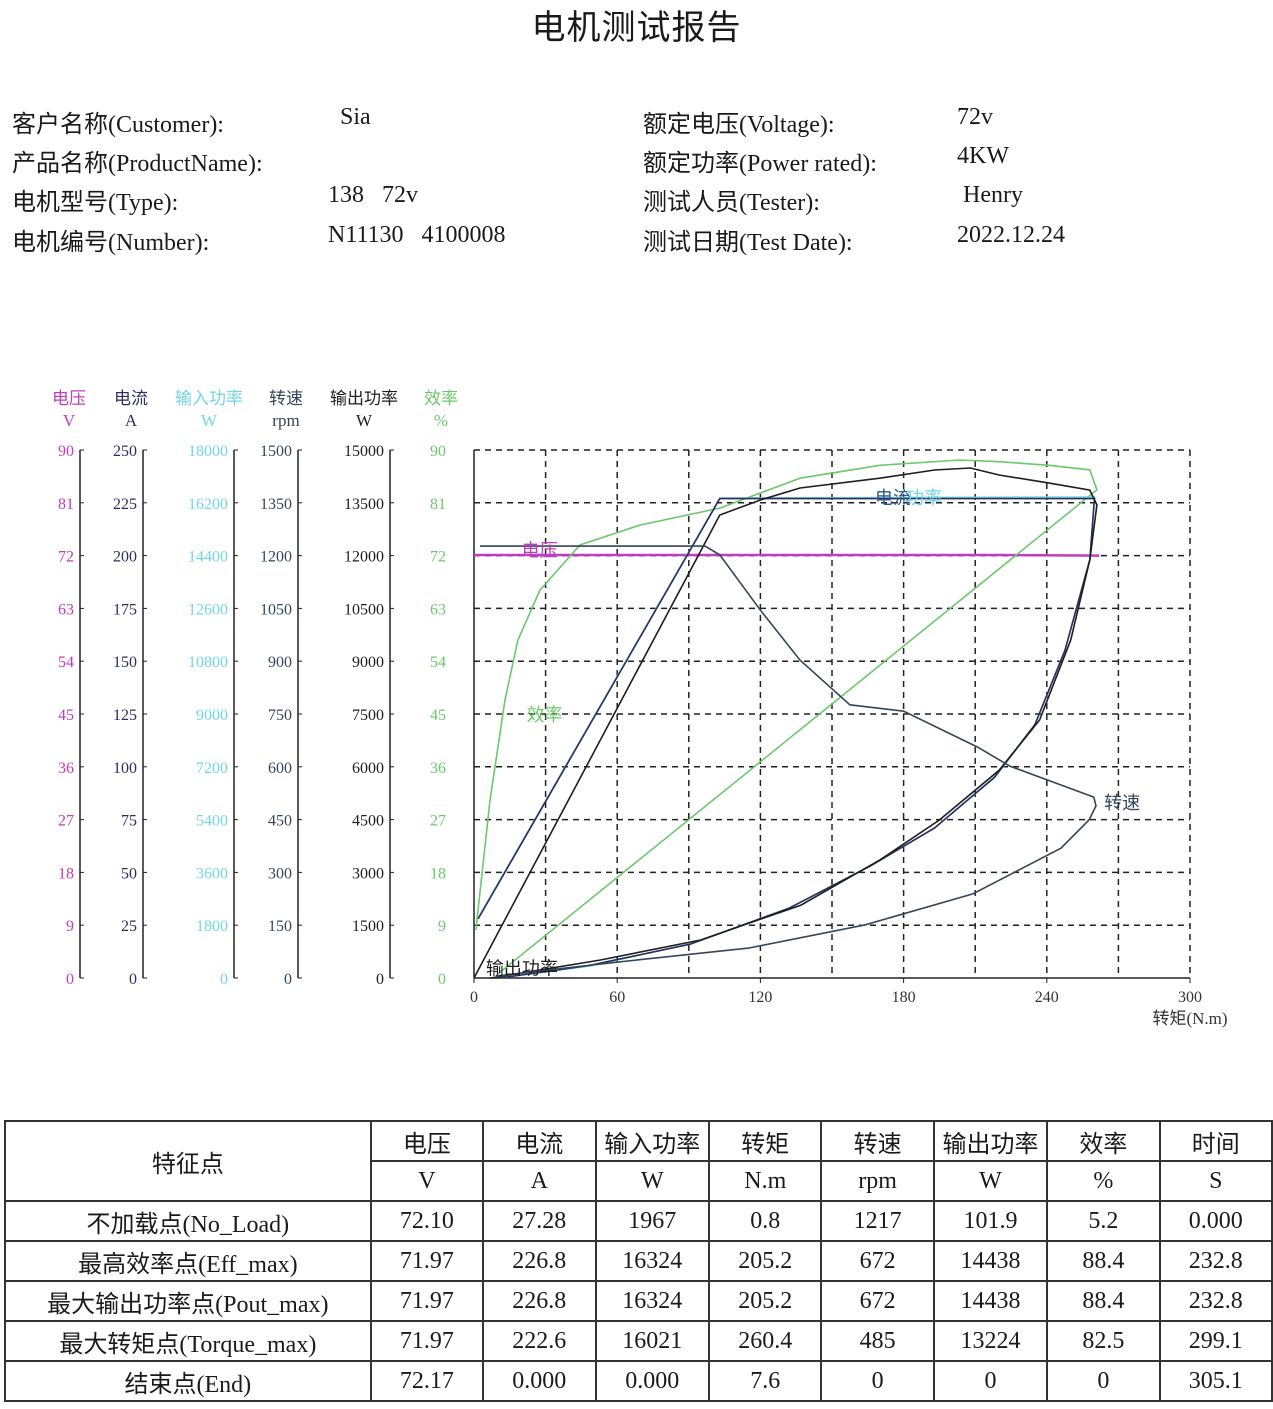 The width and height of the screenshot is (1273, 1409). What do you see at coordinates (438, 609) in the screenshot?
I see `y-tick-label: 63` at bounding box center [438, 609].